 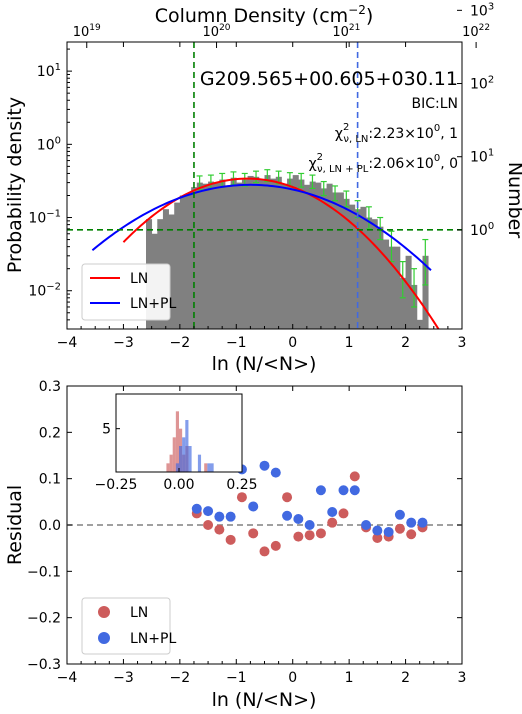 What do you see at coordinates (265, 253) in the screenshot?
I see `fit-curves` at bounding box center [265, 253].